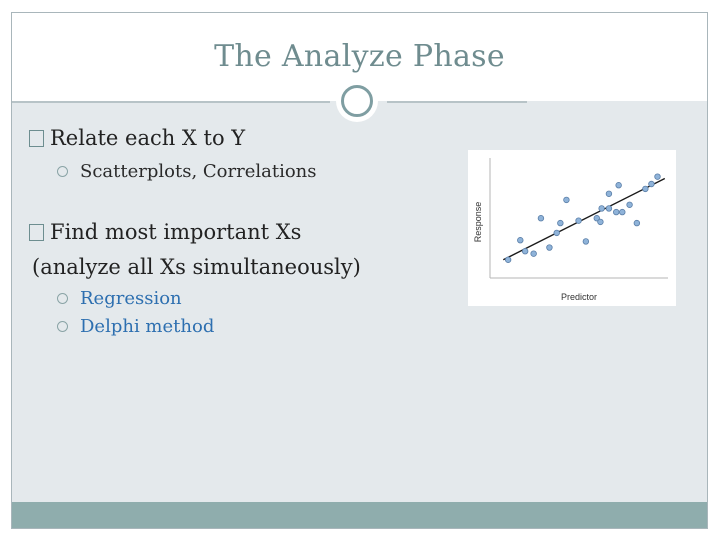 The height and width of the screenshot is (540, 720). Describe the element at coordinates (198, 171) in the screenshot. I see `sub-bullet-text: Scatterplots, Correlations` at that location.